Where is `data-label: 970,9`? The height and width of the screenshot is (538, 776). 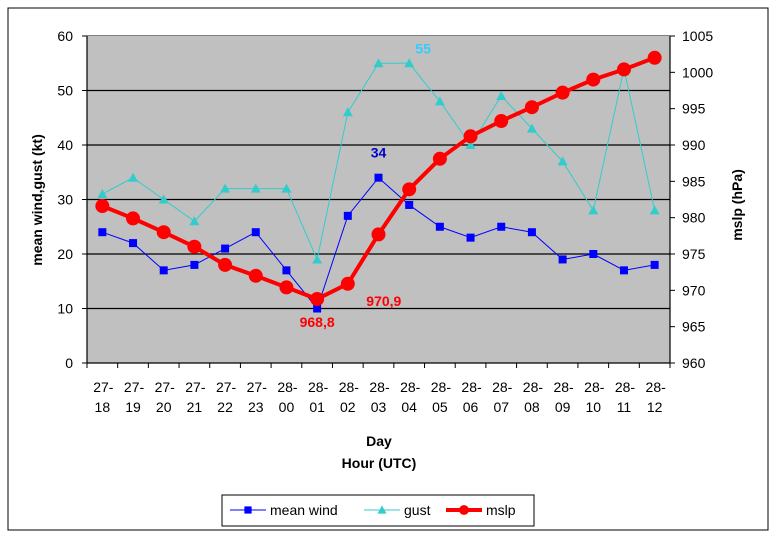 data-label: 970,9 is located at coordinates (383, 301).